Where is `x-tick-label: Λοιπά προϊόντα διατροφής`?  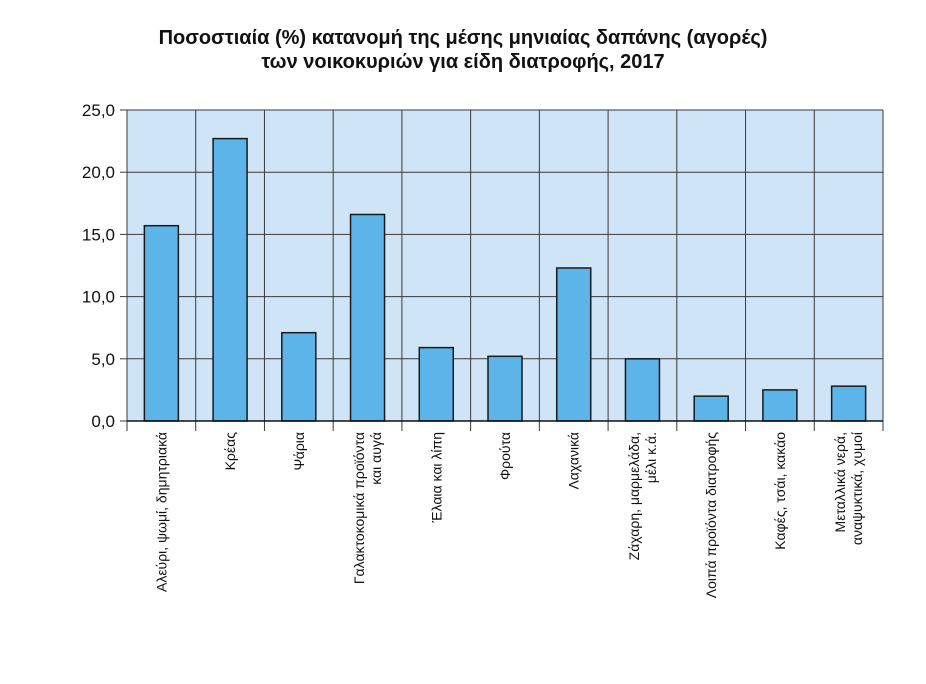
x-tick-label: Λοιπά προϊόντα διατροφής is located at coordinates (711, 515).